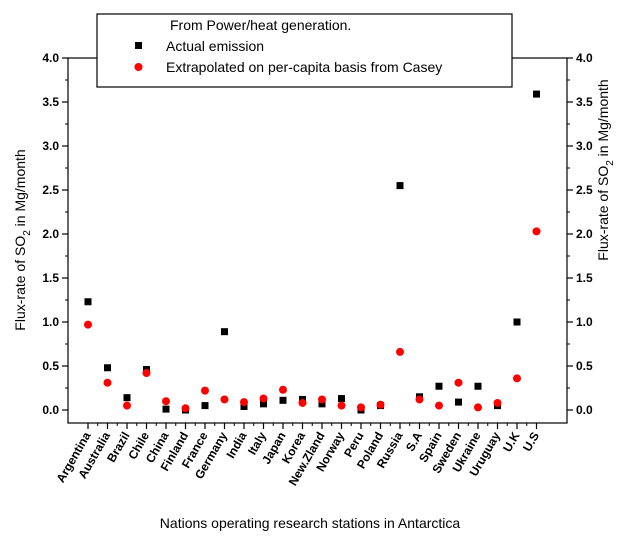 Image resolution: width=617 pixels, height=540 pixels. What do you see at coordinates (584, 366) in the screenshot?
I see `y-tick-label-right: 0.5` at bounding box center [584, 366].